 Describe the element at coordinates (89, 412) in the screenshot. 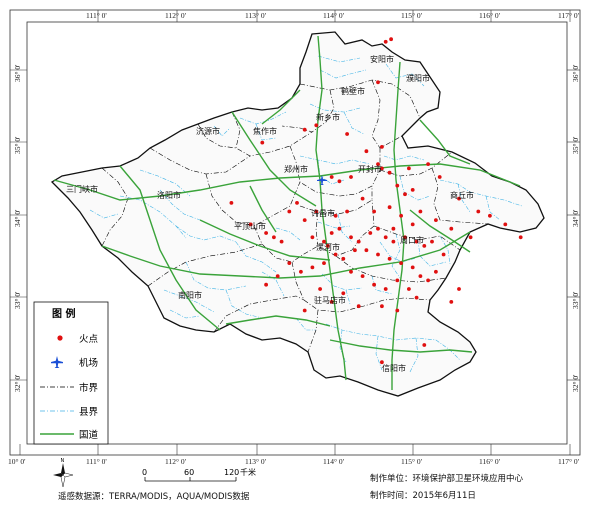

I see `legend-label-county-border: 县界` at that location.